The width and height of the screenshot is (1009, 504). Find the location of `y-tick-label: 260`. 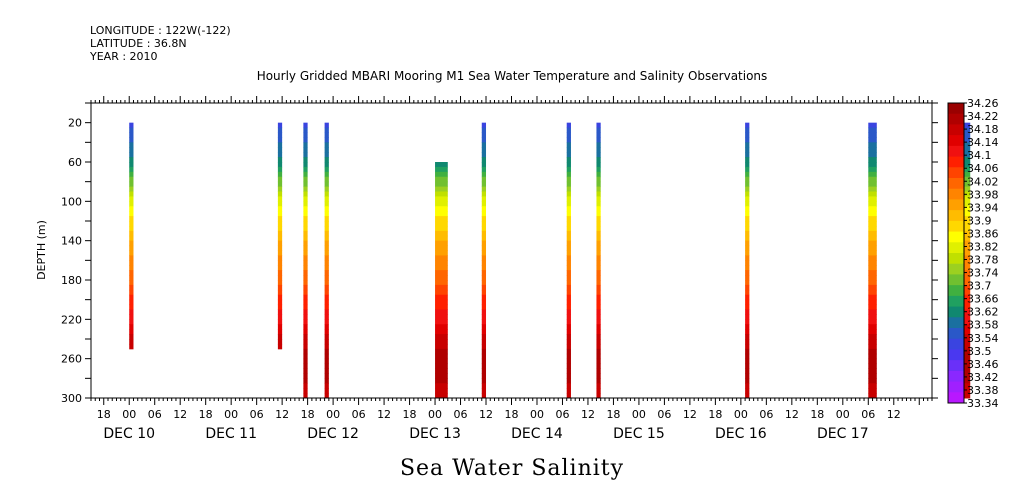

y-tick-label: 260 is located at coordinates (71, 359).